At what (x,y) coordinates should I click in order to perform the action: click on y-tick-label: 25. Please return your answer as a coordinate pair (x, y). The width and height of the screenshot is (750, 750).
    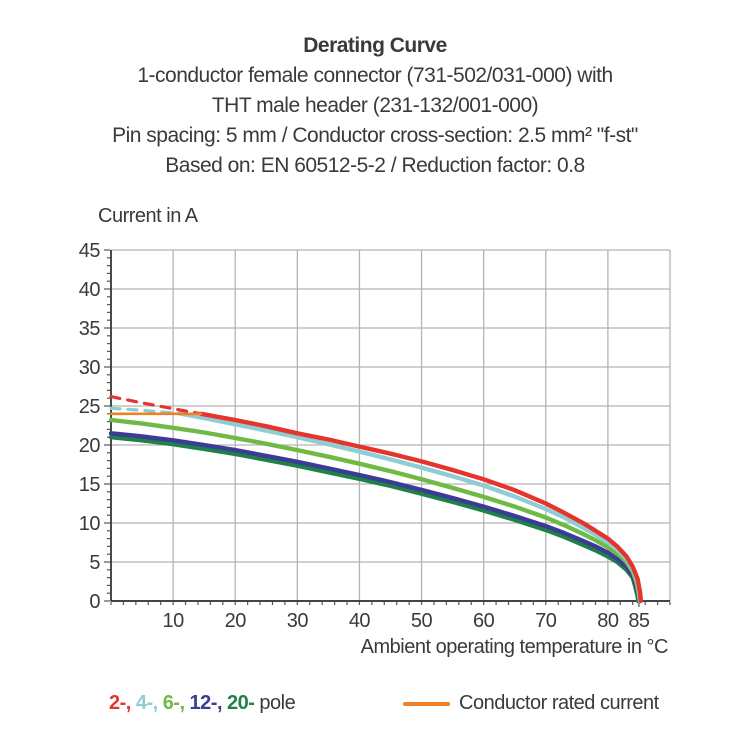
    Looking at the image, I should click on (90, 407).